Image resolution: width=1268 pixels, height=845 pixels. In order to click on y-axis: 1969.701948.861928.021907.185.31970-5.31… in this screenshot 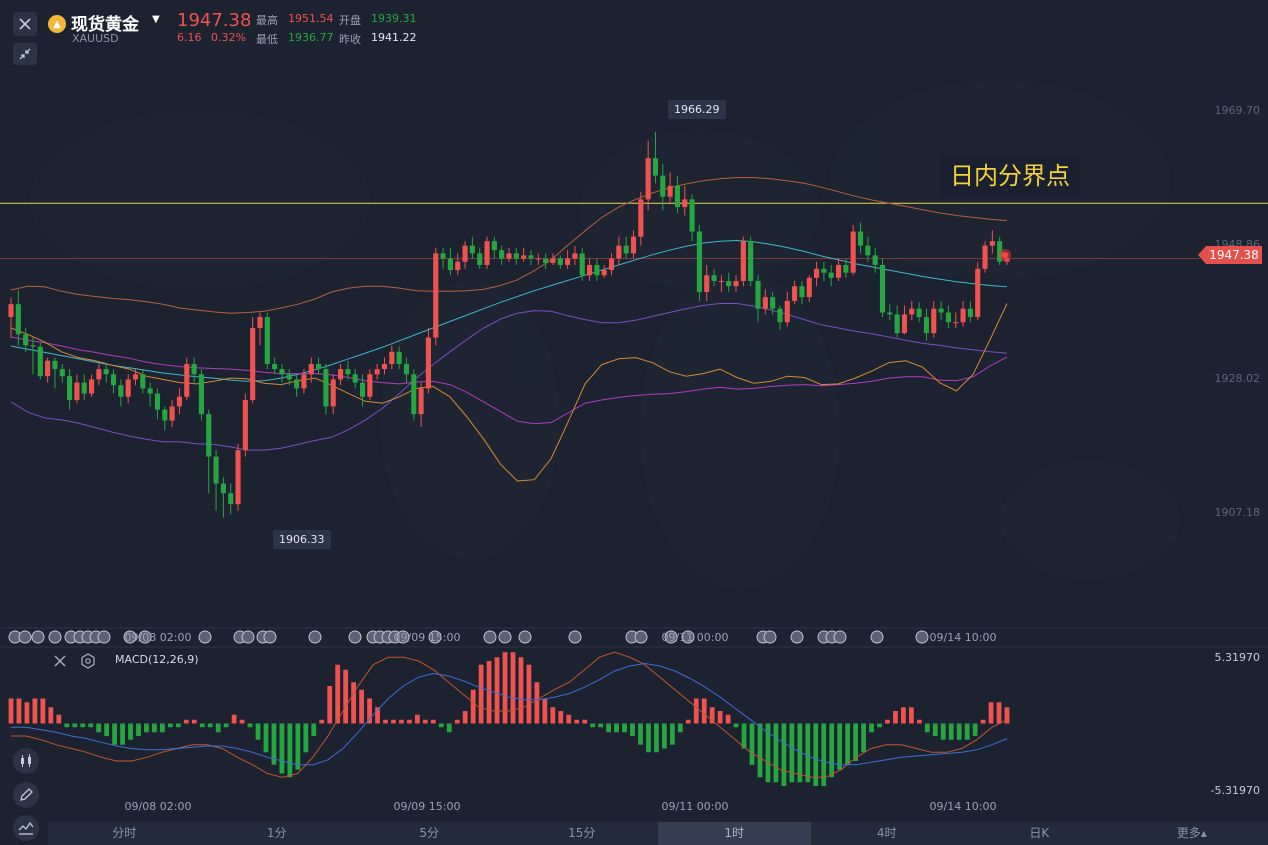, I will do `click(1235, 450)`.